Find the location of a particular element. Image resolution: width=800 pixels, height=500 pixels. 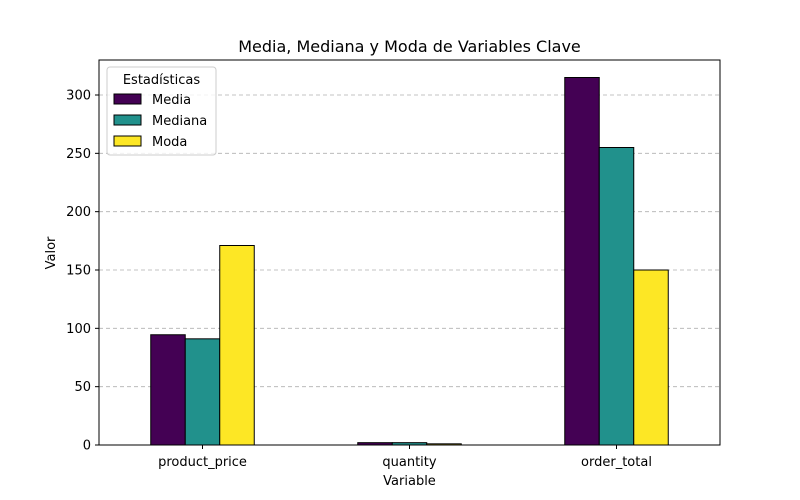

legend-label: Moda is located at coordinates (169, 142).